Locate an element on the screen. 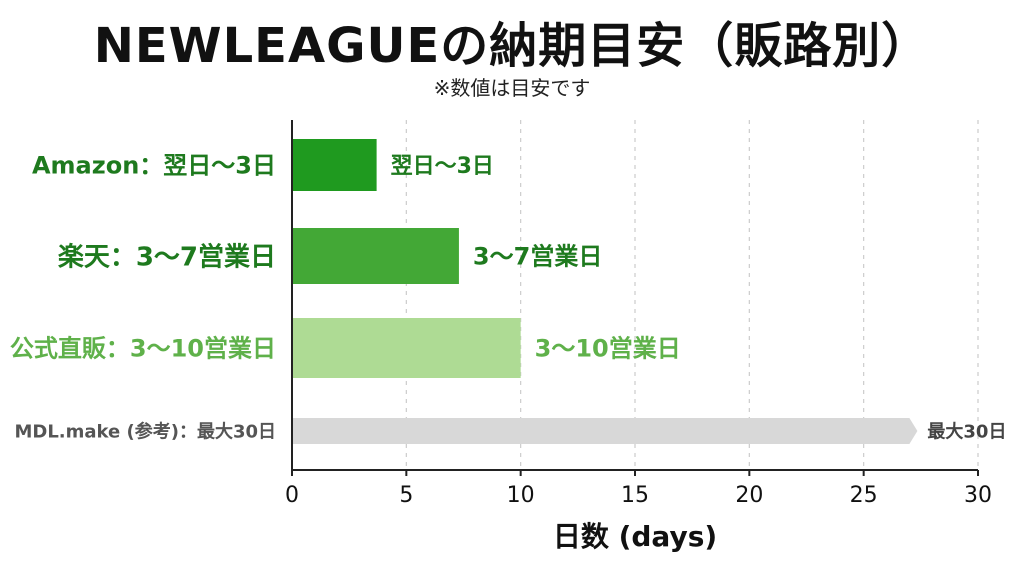 The image size is (1024, 575). data-label: 翌日〜3日 is located at coordinates (442, 166).